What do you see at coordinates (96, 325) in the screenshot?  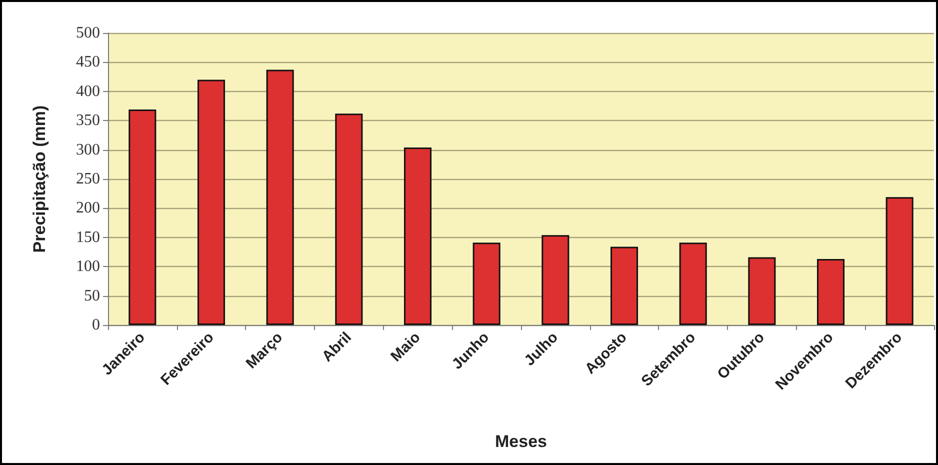 I see `y-tick-label: 0` at bounding box center [96, 325].